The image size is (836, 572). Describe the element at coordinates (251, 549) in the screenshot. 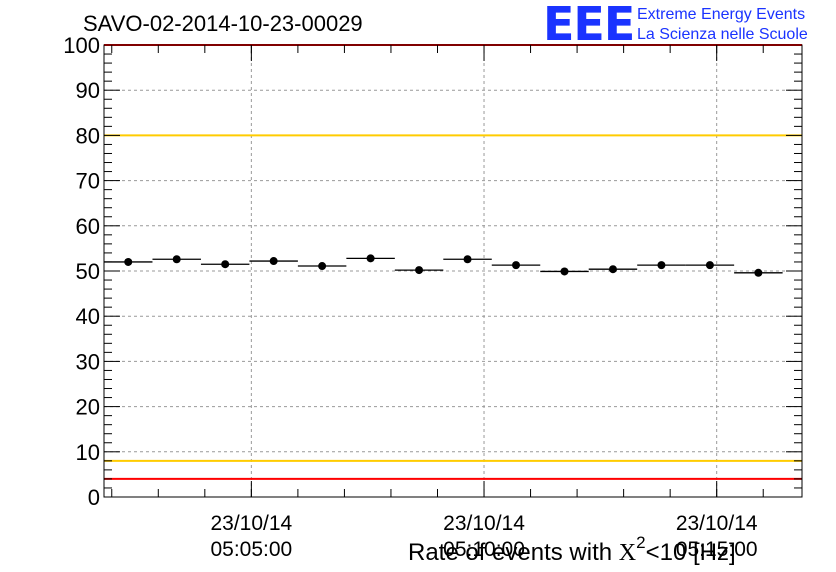

I see `x-tick-time: 05:05:00` at that location.